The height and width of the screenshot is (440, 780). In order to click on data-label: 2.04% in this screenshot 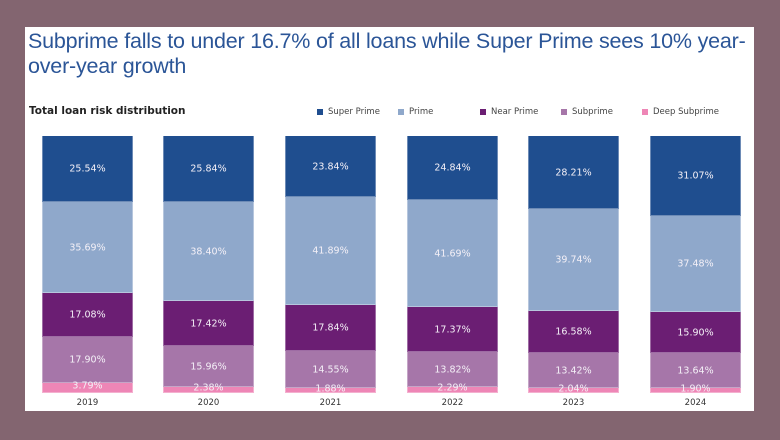, I will do `click(573, 388)`.